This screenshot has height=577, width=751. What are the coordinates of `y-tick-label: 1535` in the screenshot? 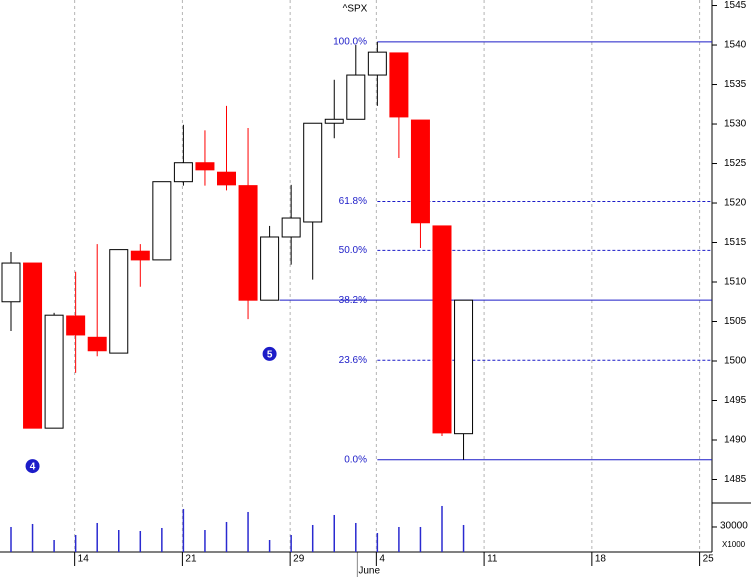 It's located at (735, 84).